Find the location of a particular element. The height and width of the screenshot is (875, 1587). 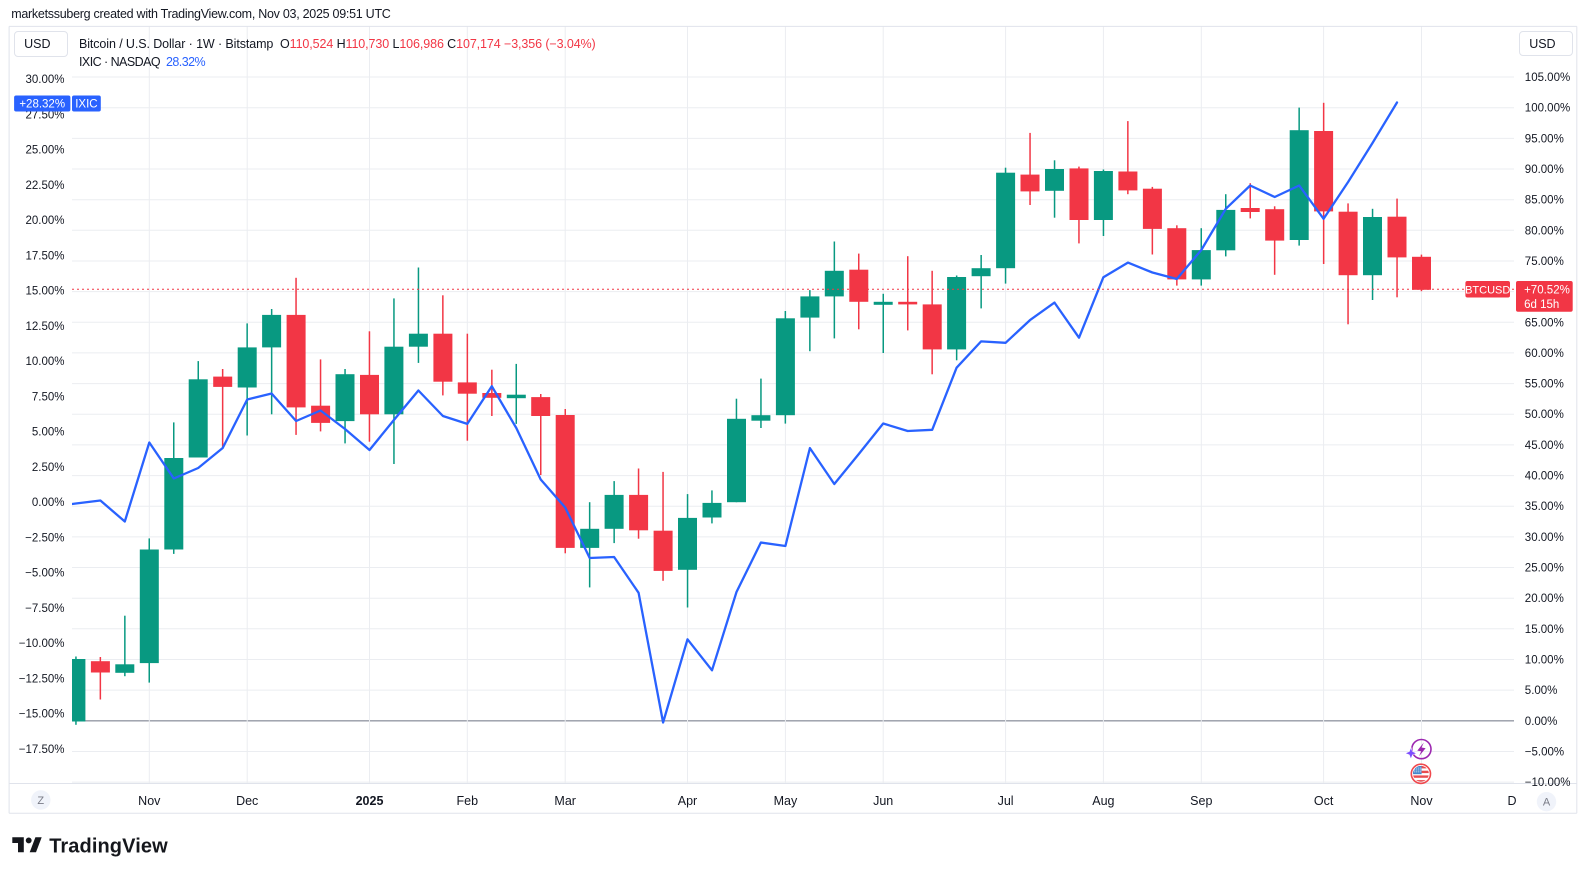

svg-text: −2.50% is located at coordinates (44, 538).